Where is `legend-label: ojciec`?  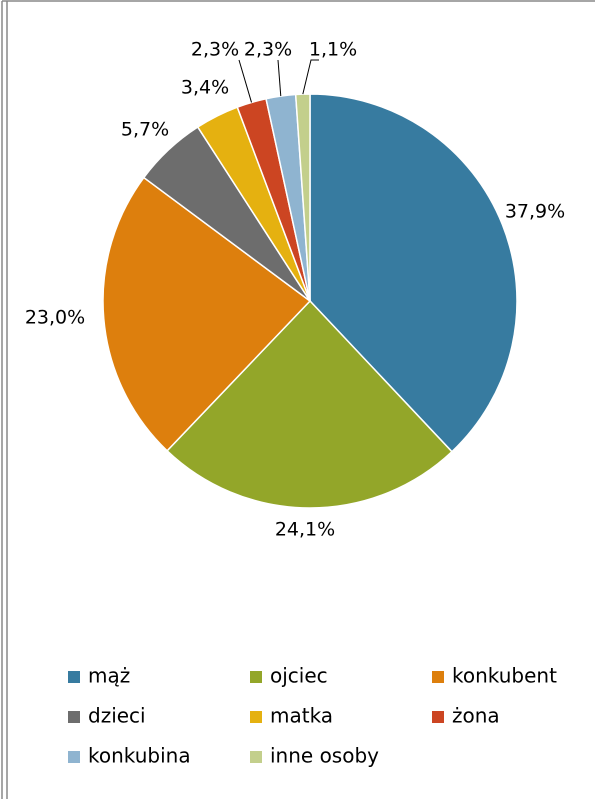
legend-label: ojciec is located at coordinates (299, 676).